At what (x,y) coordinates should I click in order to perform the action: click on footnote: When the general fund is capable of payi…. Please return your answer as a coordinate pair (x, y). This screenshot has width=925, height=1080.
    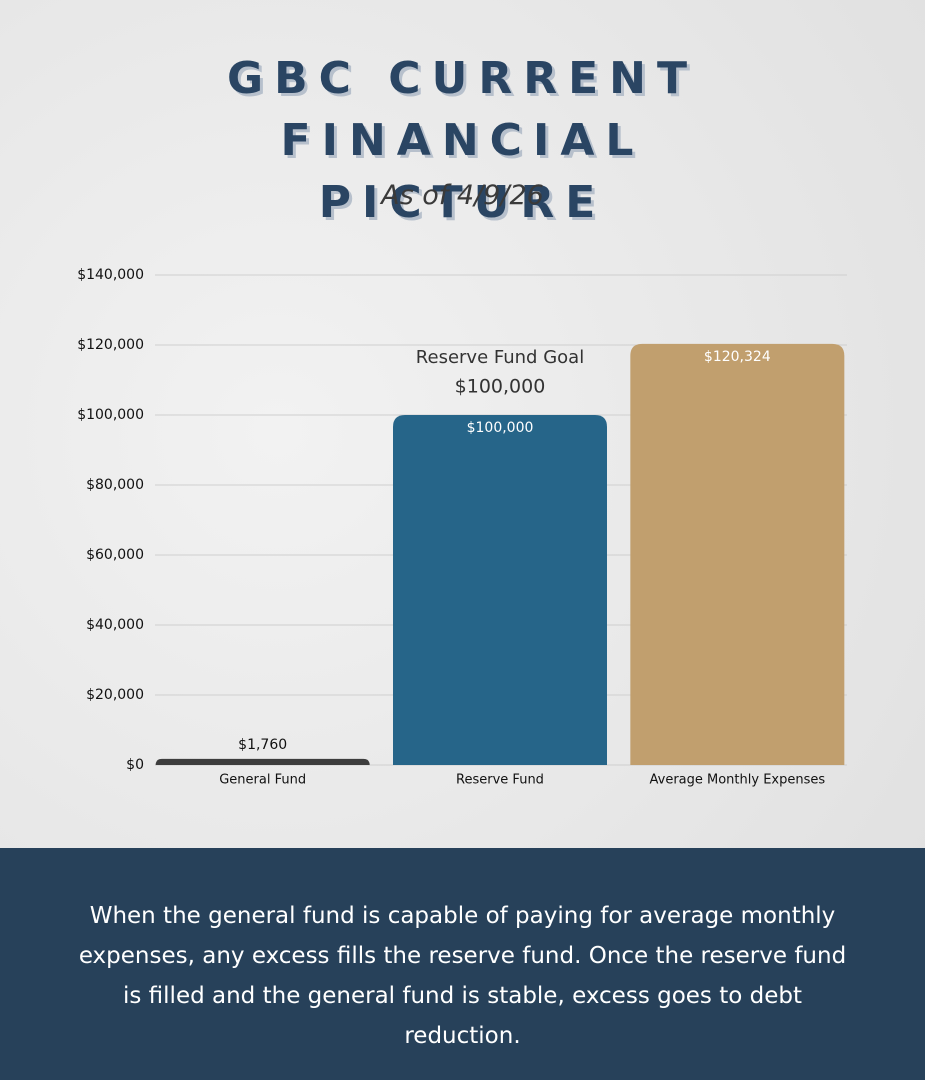
    Looking at the image, I should click on (462, 976).